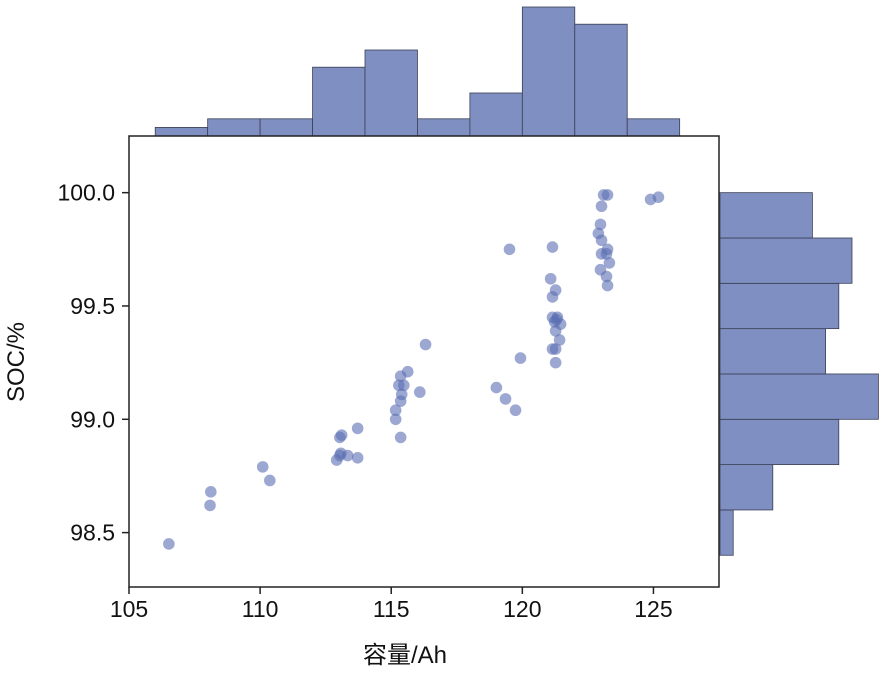 This screenshot has height=675, width=887. I want to click on y-tick-label: 100.0, so click(86, 193).